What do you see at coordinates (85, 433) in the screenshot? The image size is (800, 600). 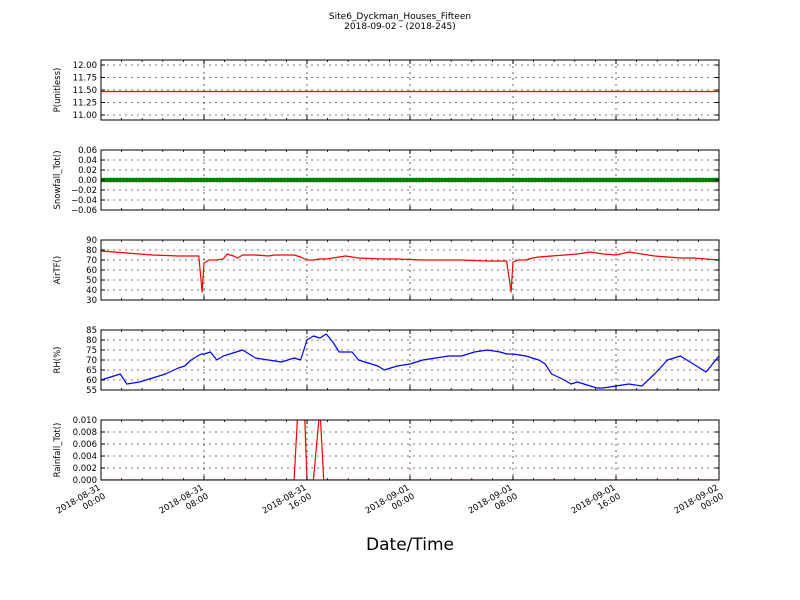 I see `y-tick-label: 0.008` at bounding box center [85, 433].